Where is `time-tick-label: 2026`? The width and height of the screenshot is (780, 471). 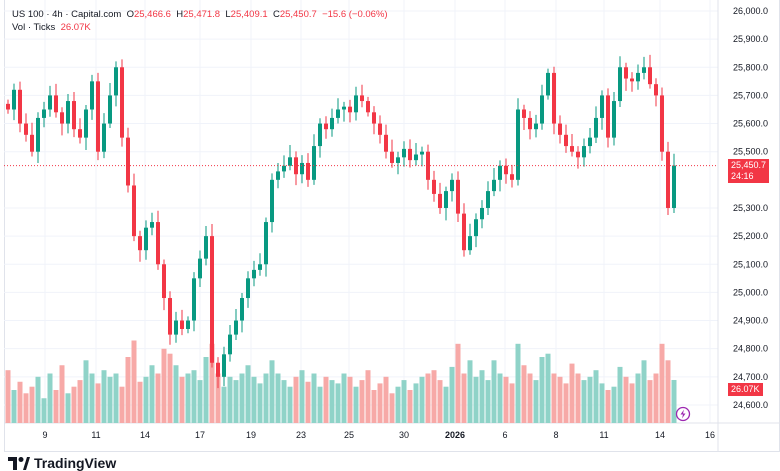 time-tick-label: 2026 is located at coordinates (455, 435).